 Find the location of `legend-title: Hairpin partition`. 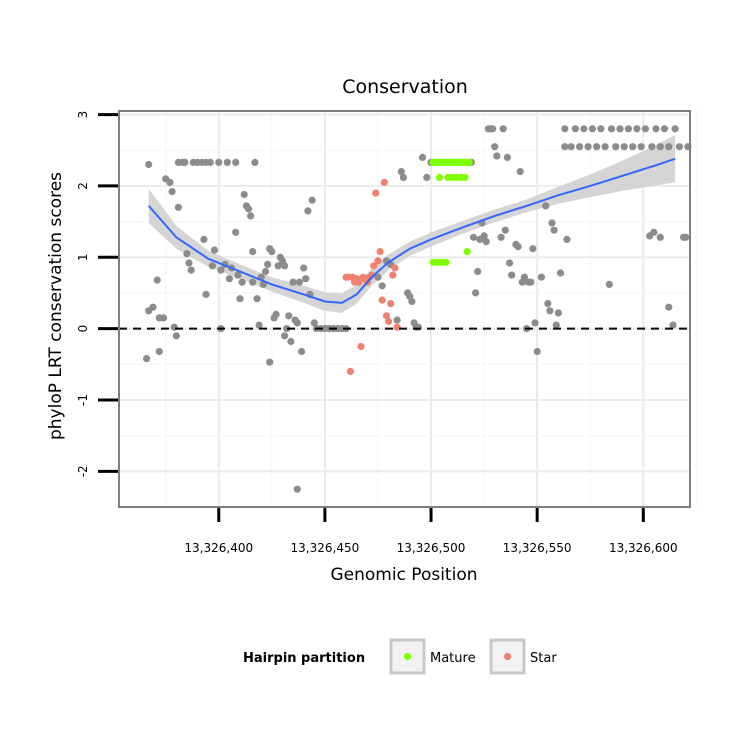

legend-title: Hairpin partition is located at coordinates (304, 658).